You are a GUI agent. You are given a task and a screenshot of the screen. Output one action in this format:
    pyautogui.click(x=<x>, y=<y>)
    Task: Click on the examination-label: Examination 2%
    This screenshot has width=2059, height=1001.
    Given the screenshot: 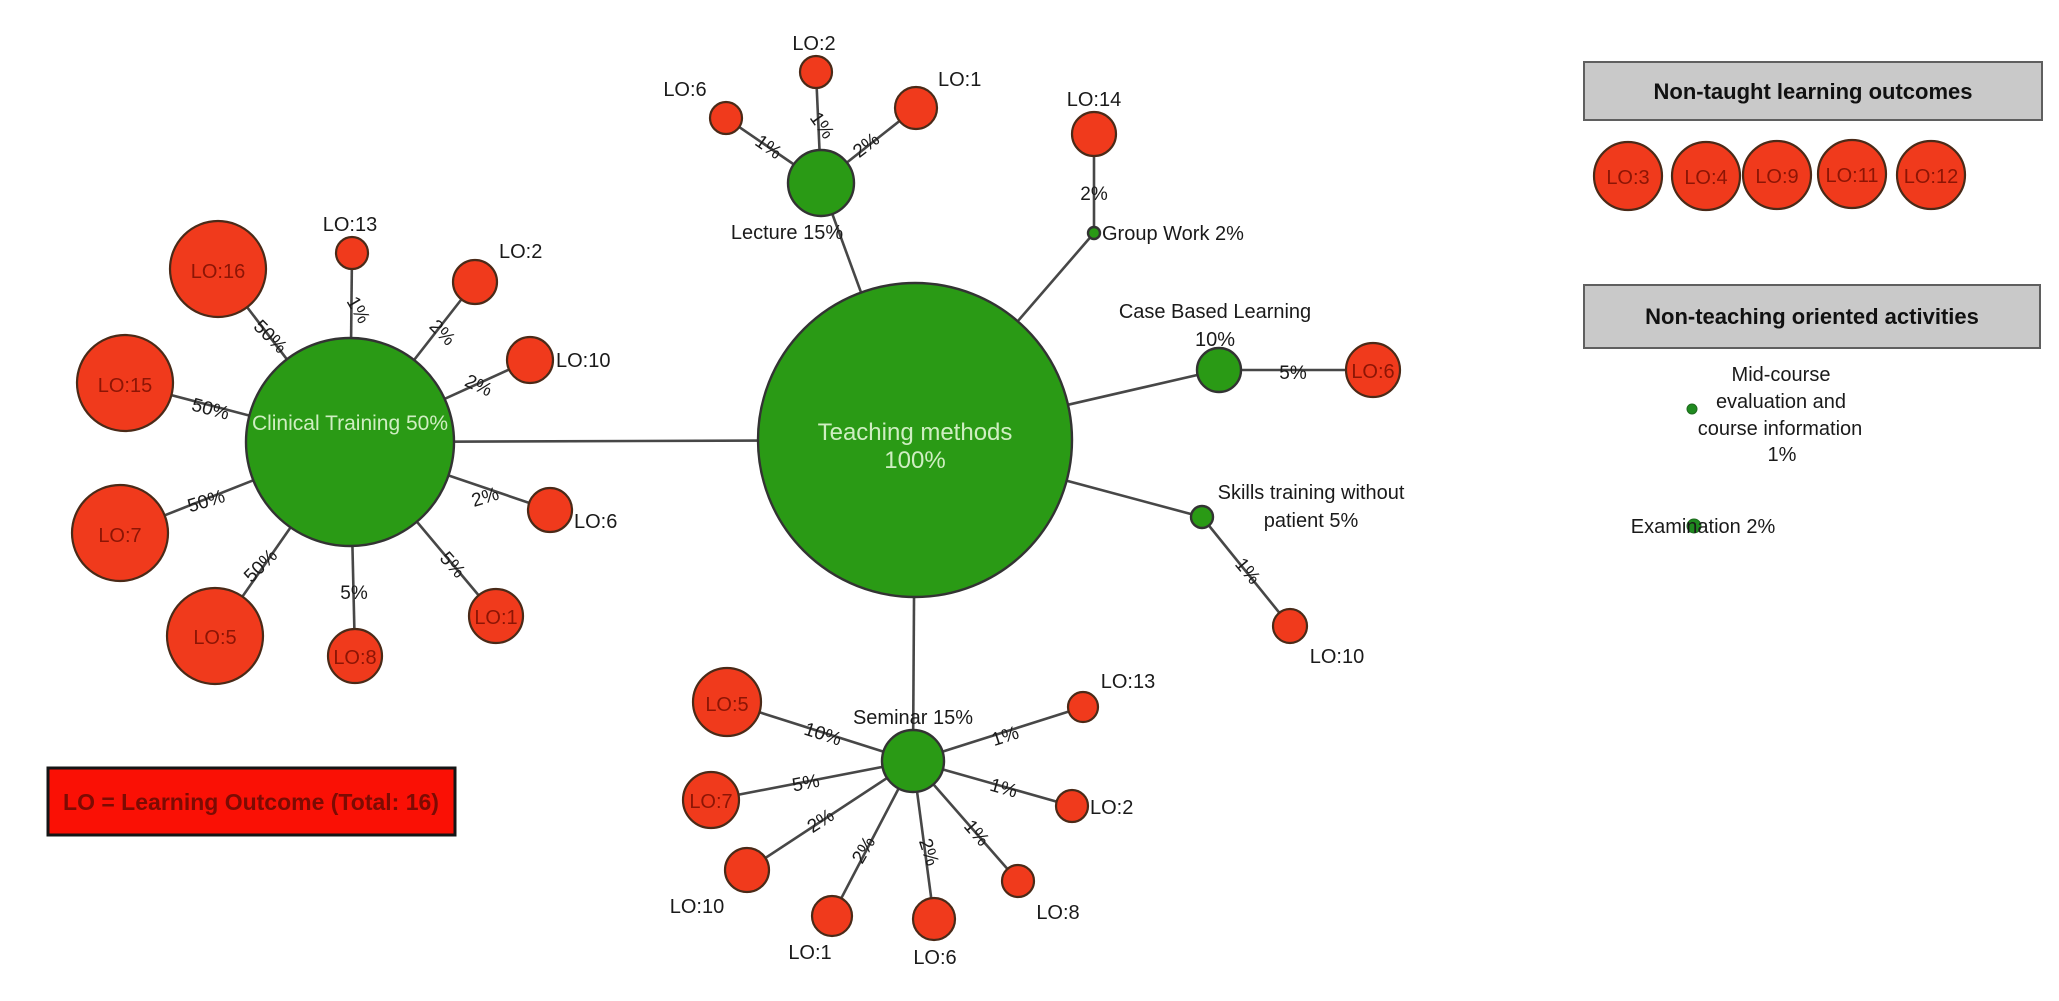 What is the action you would take?
    pyautogui.click(x=1703, y=527)
    